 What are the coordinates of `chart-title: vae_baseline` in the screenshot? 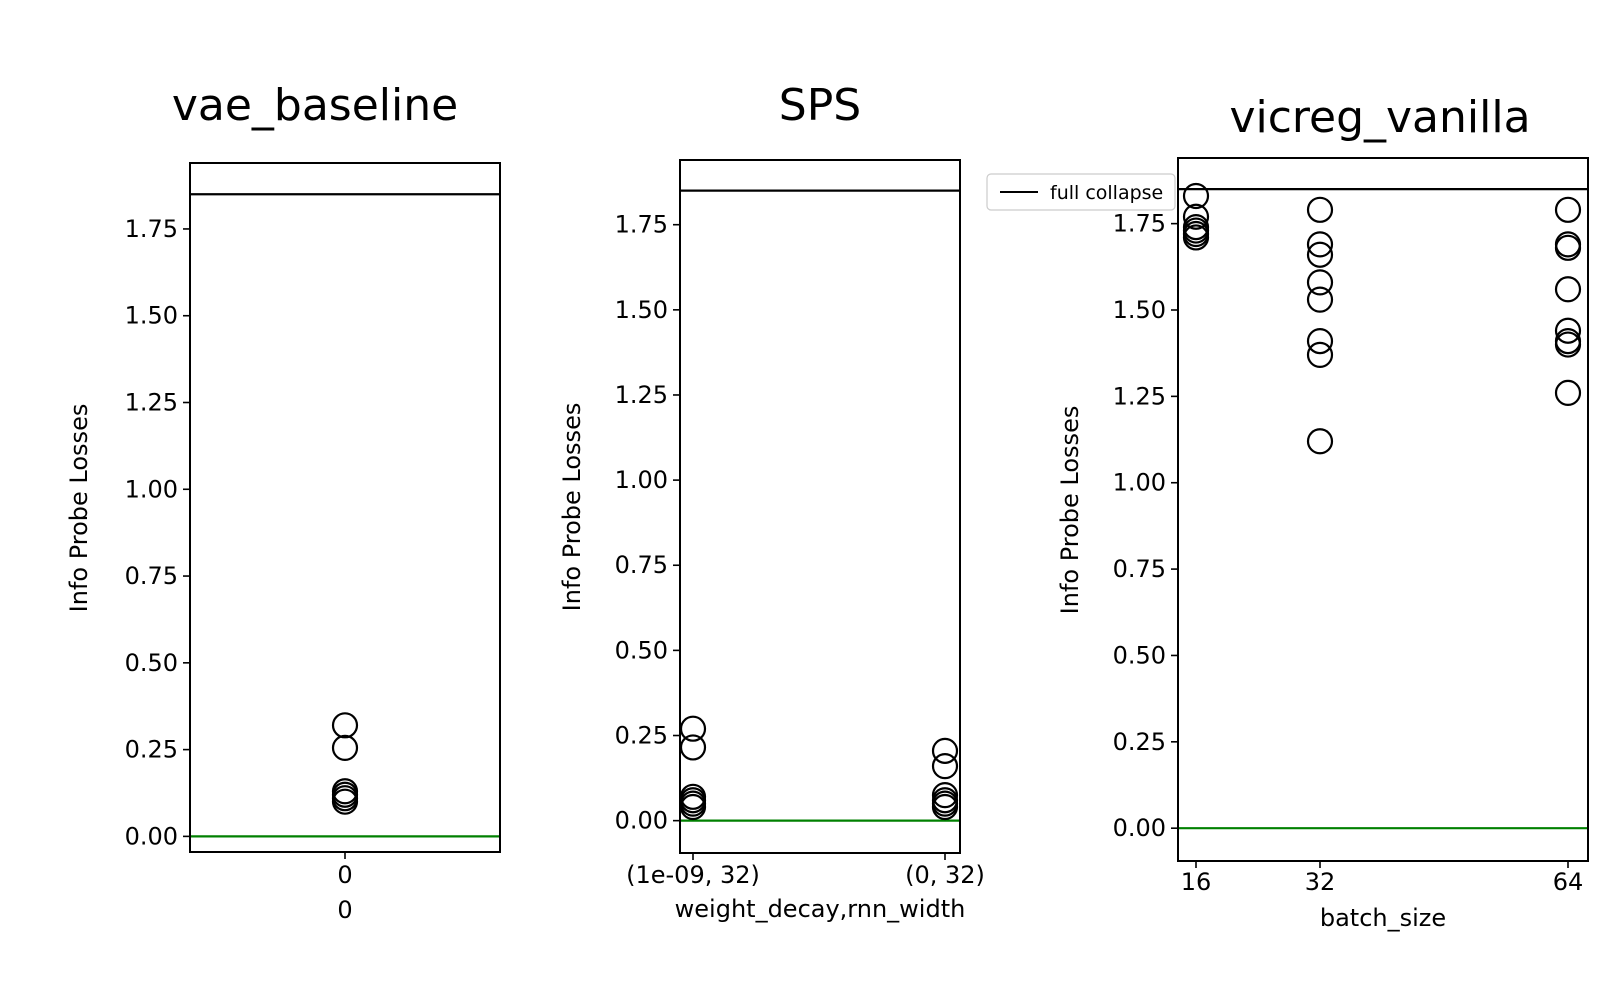 It's located at (315, 105).